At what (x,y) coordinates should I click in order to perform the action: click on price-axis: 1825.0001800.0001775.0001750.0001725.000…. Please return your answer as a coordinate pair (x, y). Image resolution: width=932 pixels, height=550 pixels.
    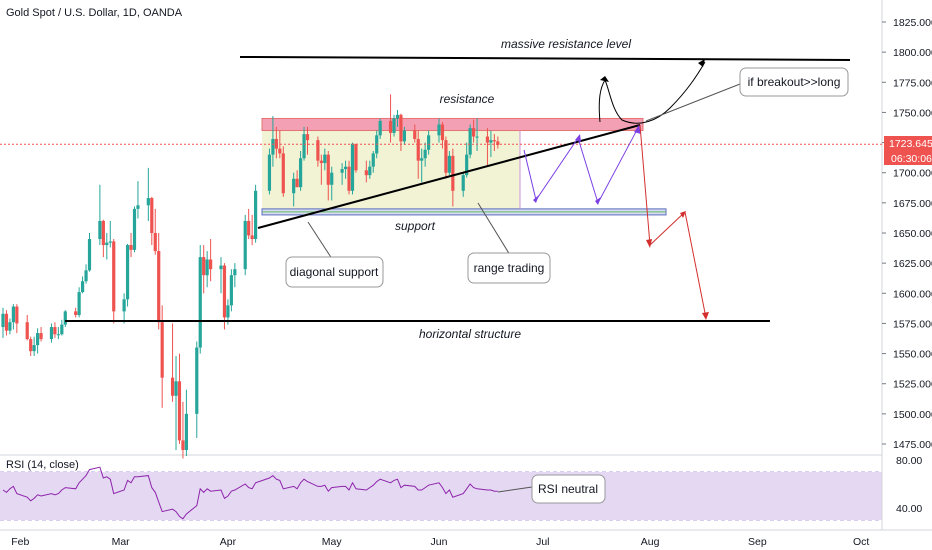
    Looking at the image, I should click on (907, 234).